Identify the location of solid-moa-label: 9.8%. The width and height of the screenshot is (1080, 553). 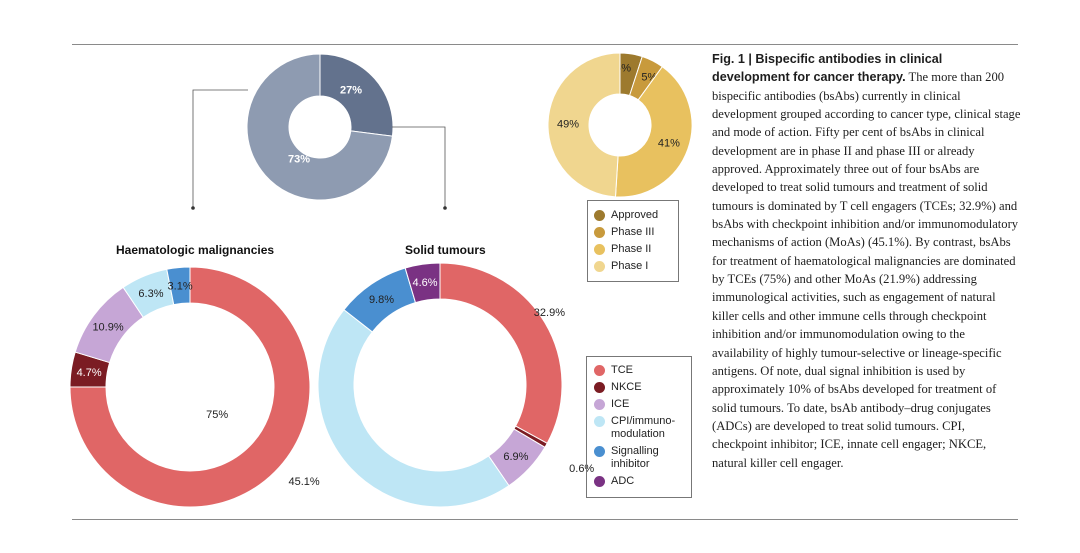
(381, 300).